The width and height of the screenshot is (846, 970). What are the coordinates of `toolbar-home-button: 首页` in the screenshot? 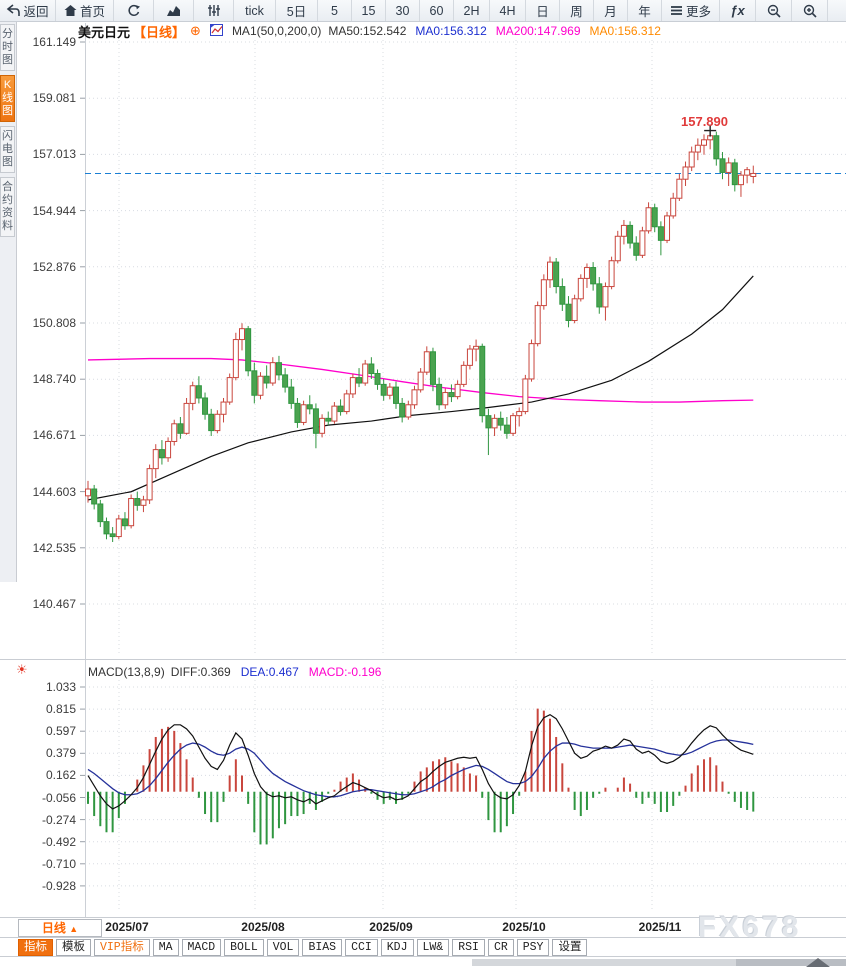 It's located at (85, 10).